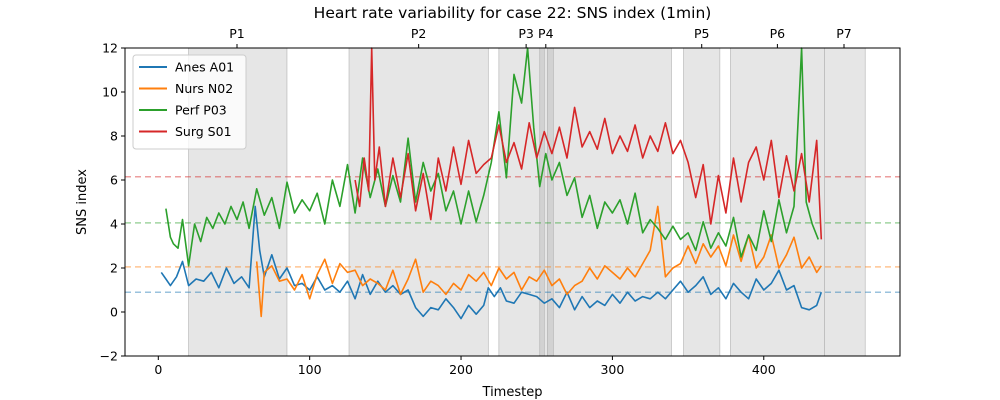  Describe the element at coordinates (845, 202) in the screenshot. I see `phase-band-p7` at that location.